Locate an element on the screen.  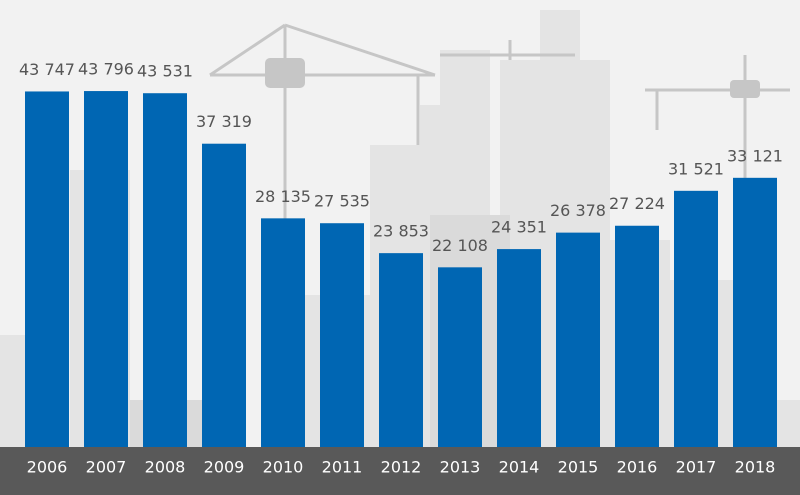
value-label: 23 853 is located at coordinates (401, 231).